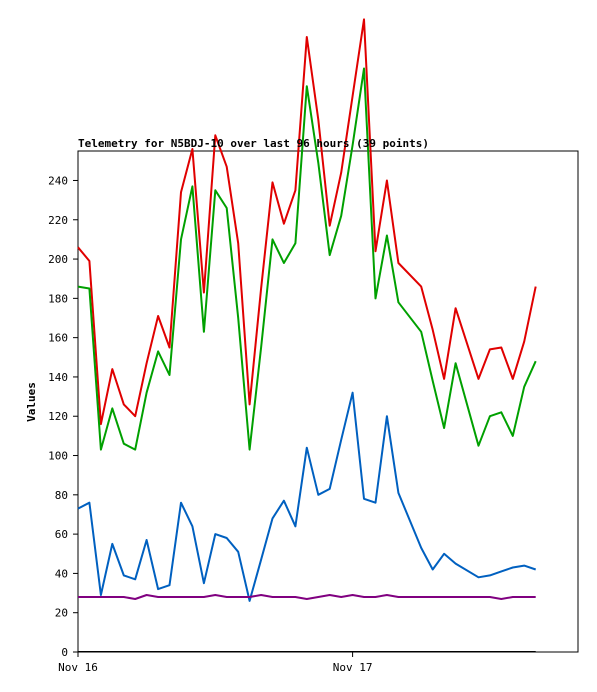 The height and width of the screenshot is (692, 597). I want to click on y-tick-label: 140, so click(58, 377).